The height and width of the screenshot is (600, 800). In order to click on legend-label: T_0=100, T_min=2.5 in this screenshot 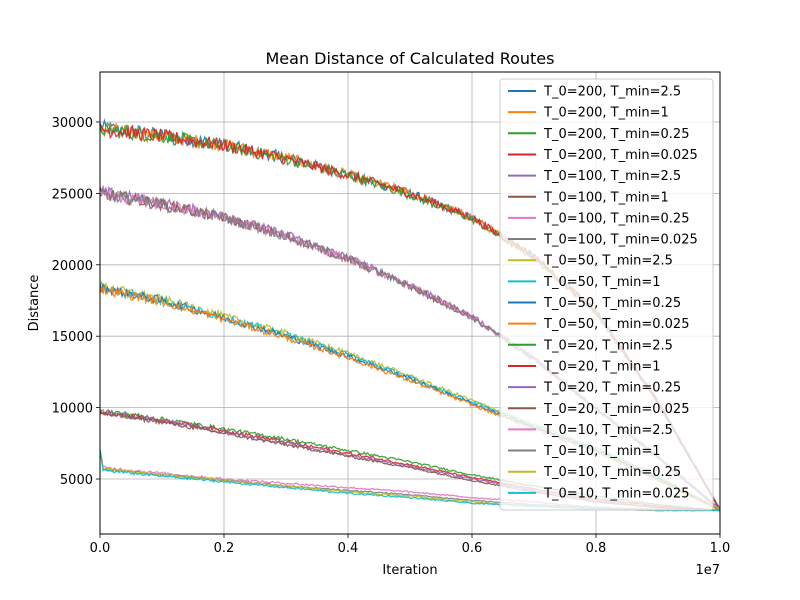, I will do `click(612, 176)`.